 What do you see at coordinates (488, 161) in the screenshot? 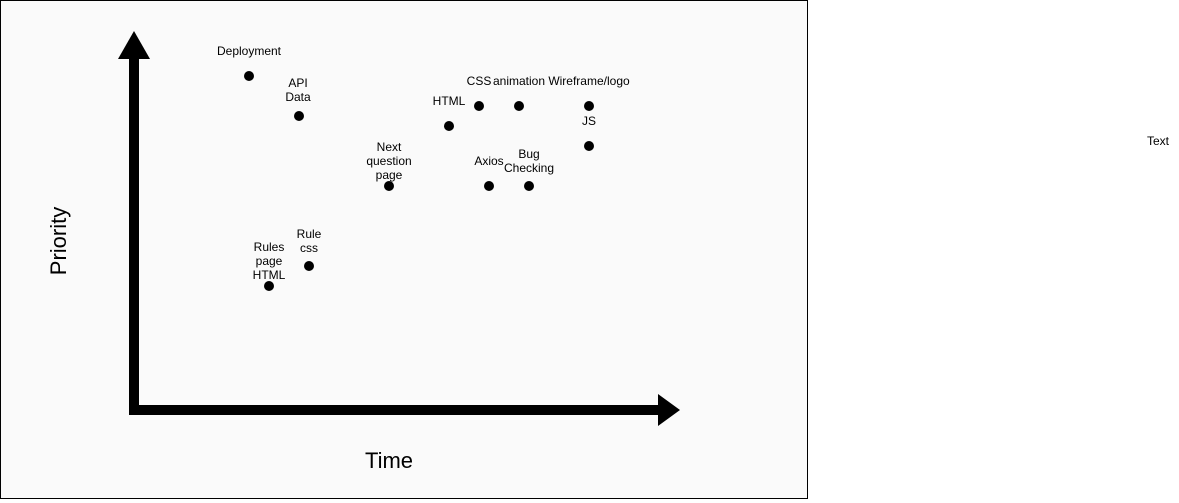
I see `task-label: Axios` at bounding box center [488, 161].